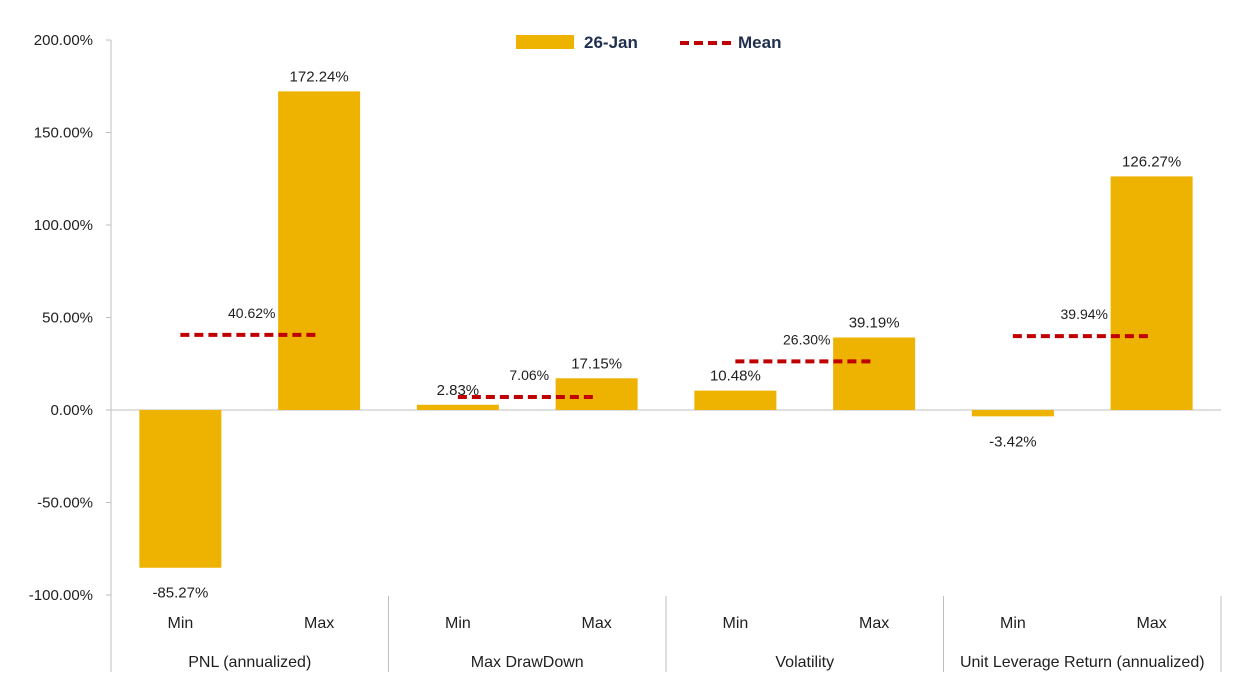  Describe the element at coordinates (806, 339) in the screenshot. I see `mean-label: 26.30%` at that location.